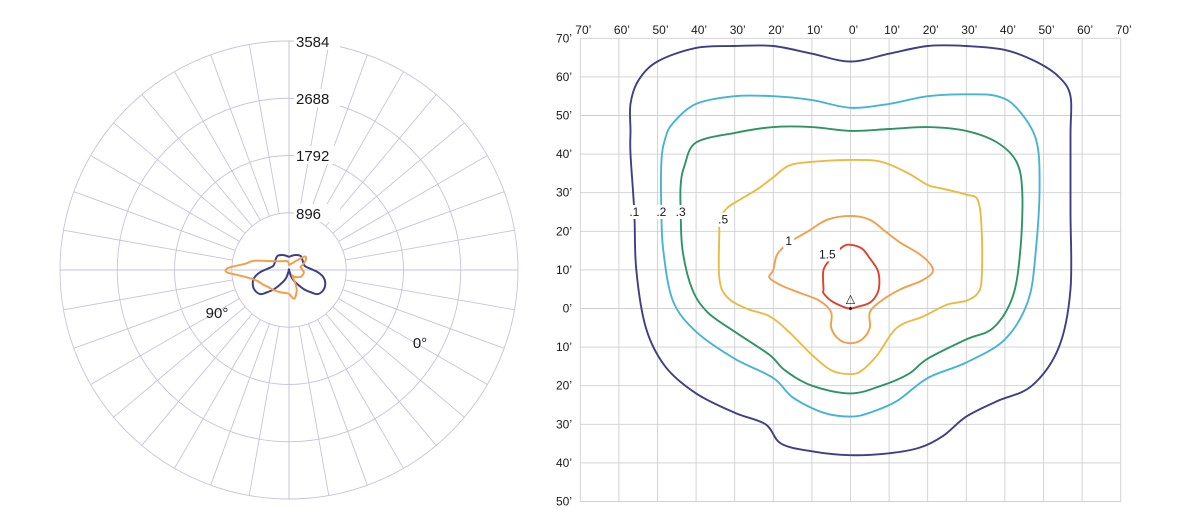 This screenshot has width=1200, height=532. What do you see at coordinates (851, 299) in the screenshot?
I see `fixture-icon: △` at bounding box center [851, 299].